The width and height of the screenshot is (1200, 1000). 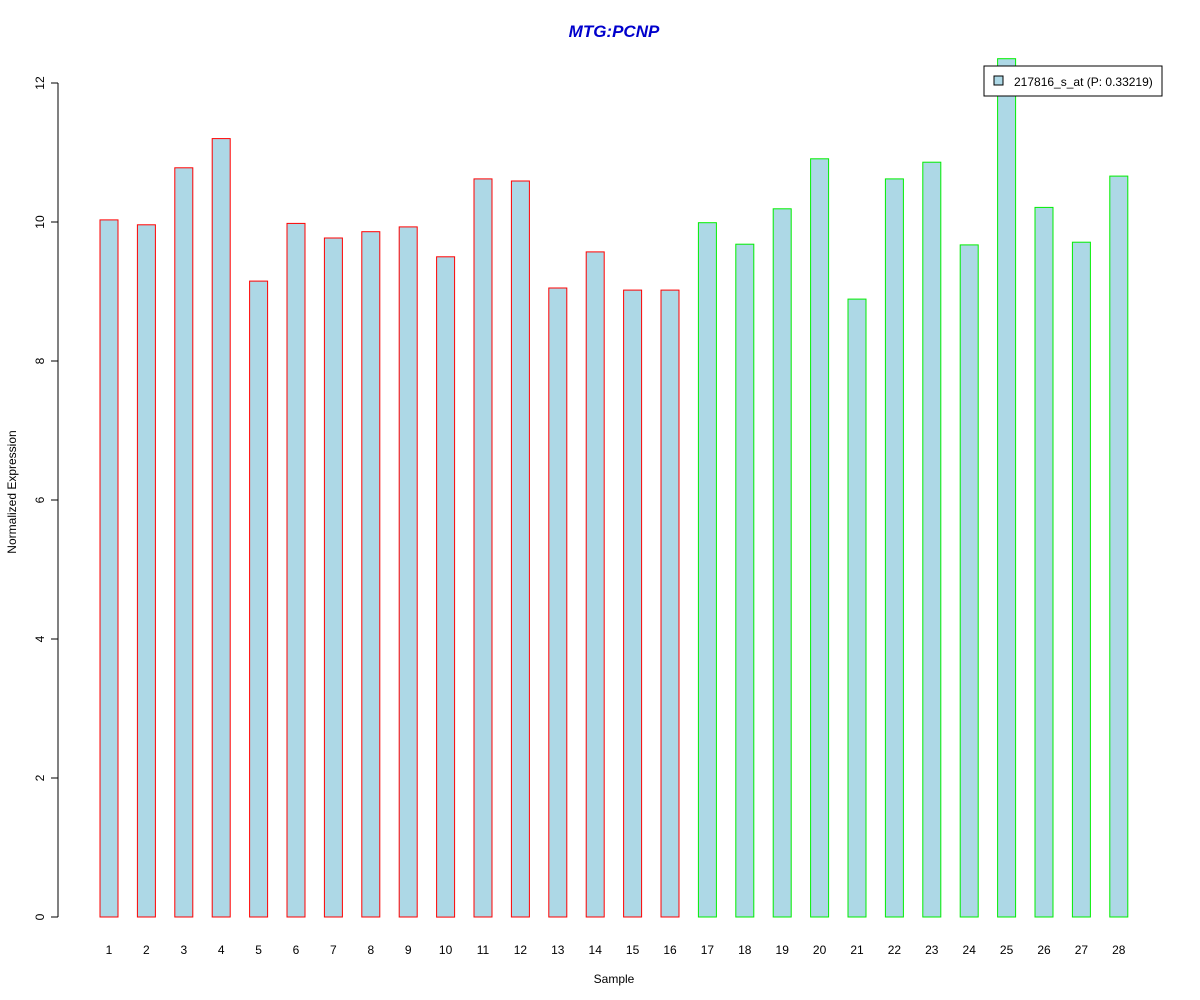 I want to click on legend-swatch, so click(x=998, y=80).